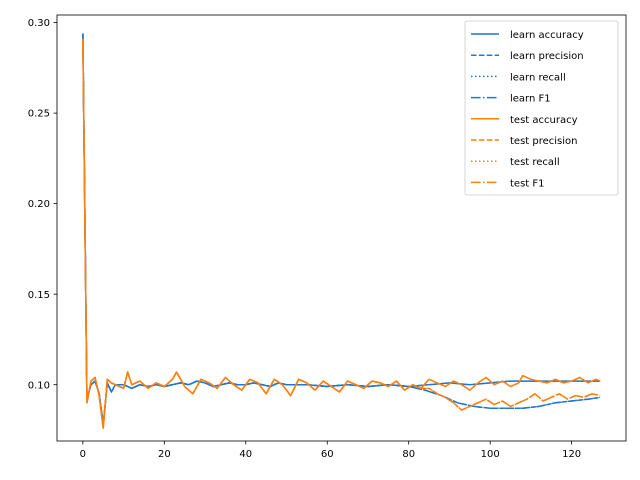 The width and height of the screenshot is (640, 480). What do you see at coordinates (408, 454) in the screenshot?
I see `x-tick-label: 80` at bounding box center [408, 454].